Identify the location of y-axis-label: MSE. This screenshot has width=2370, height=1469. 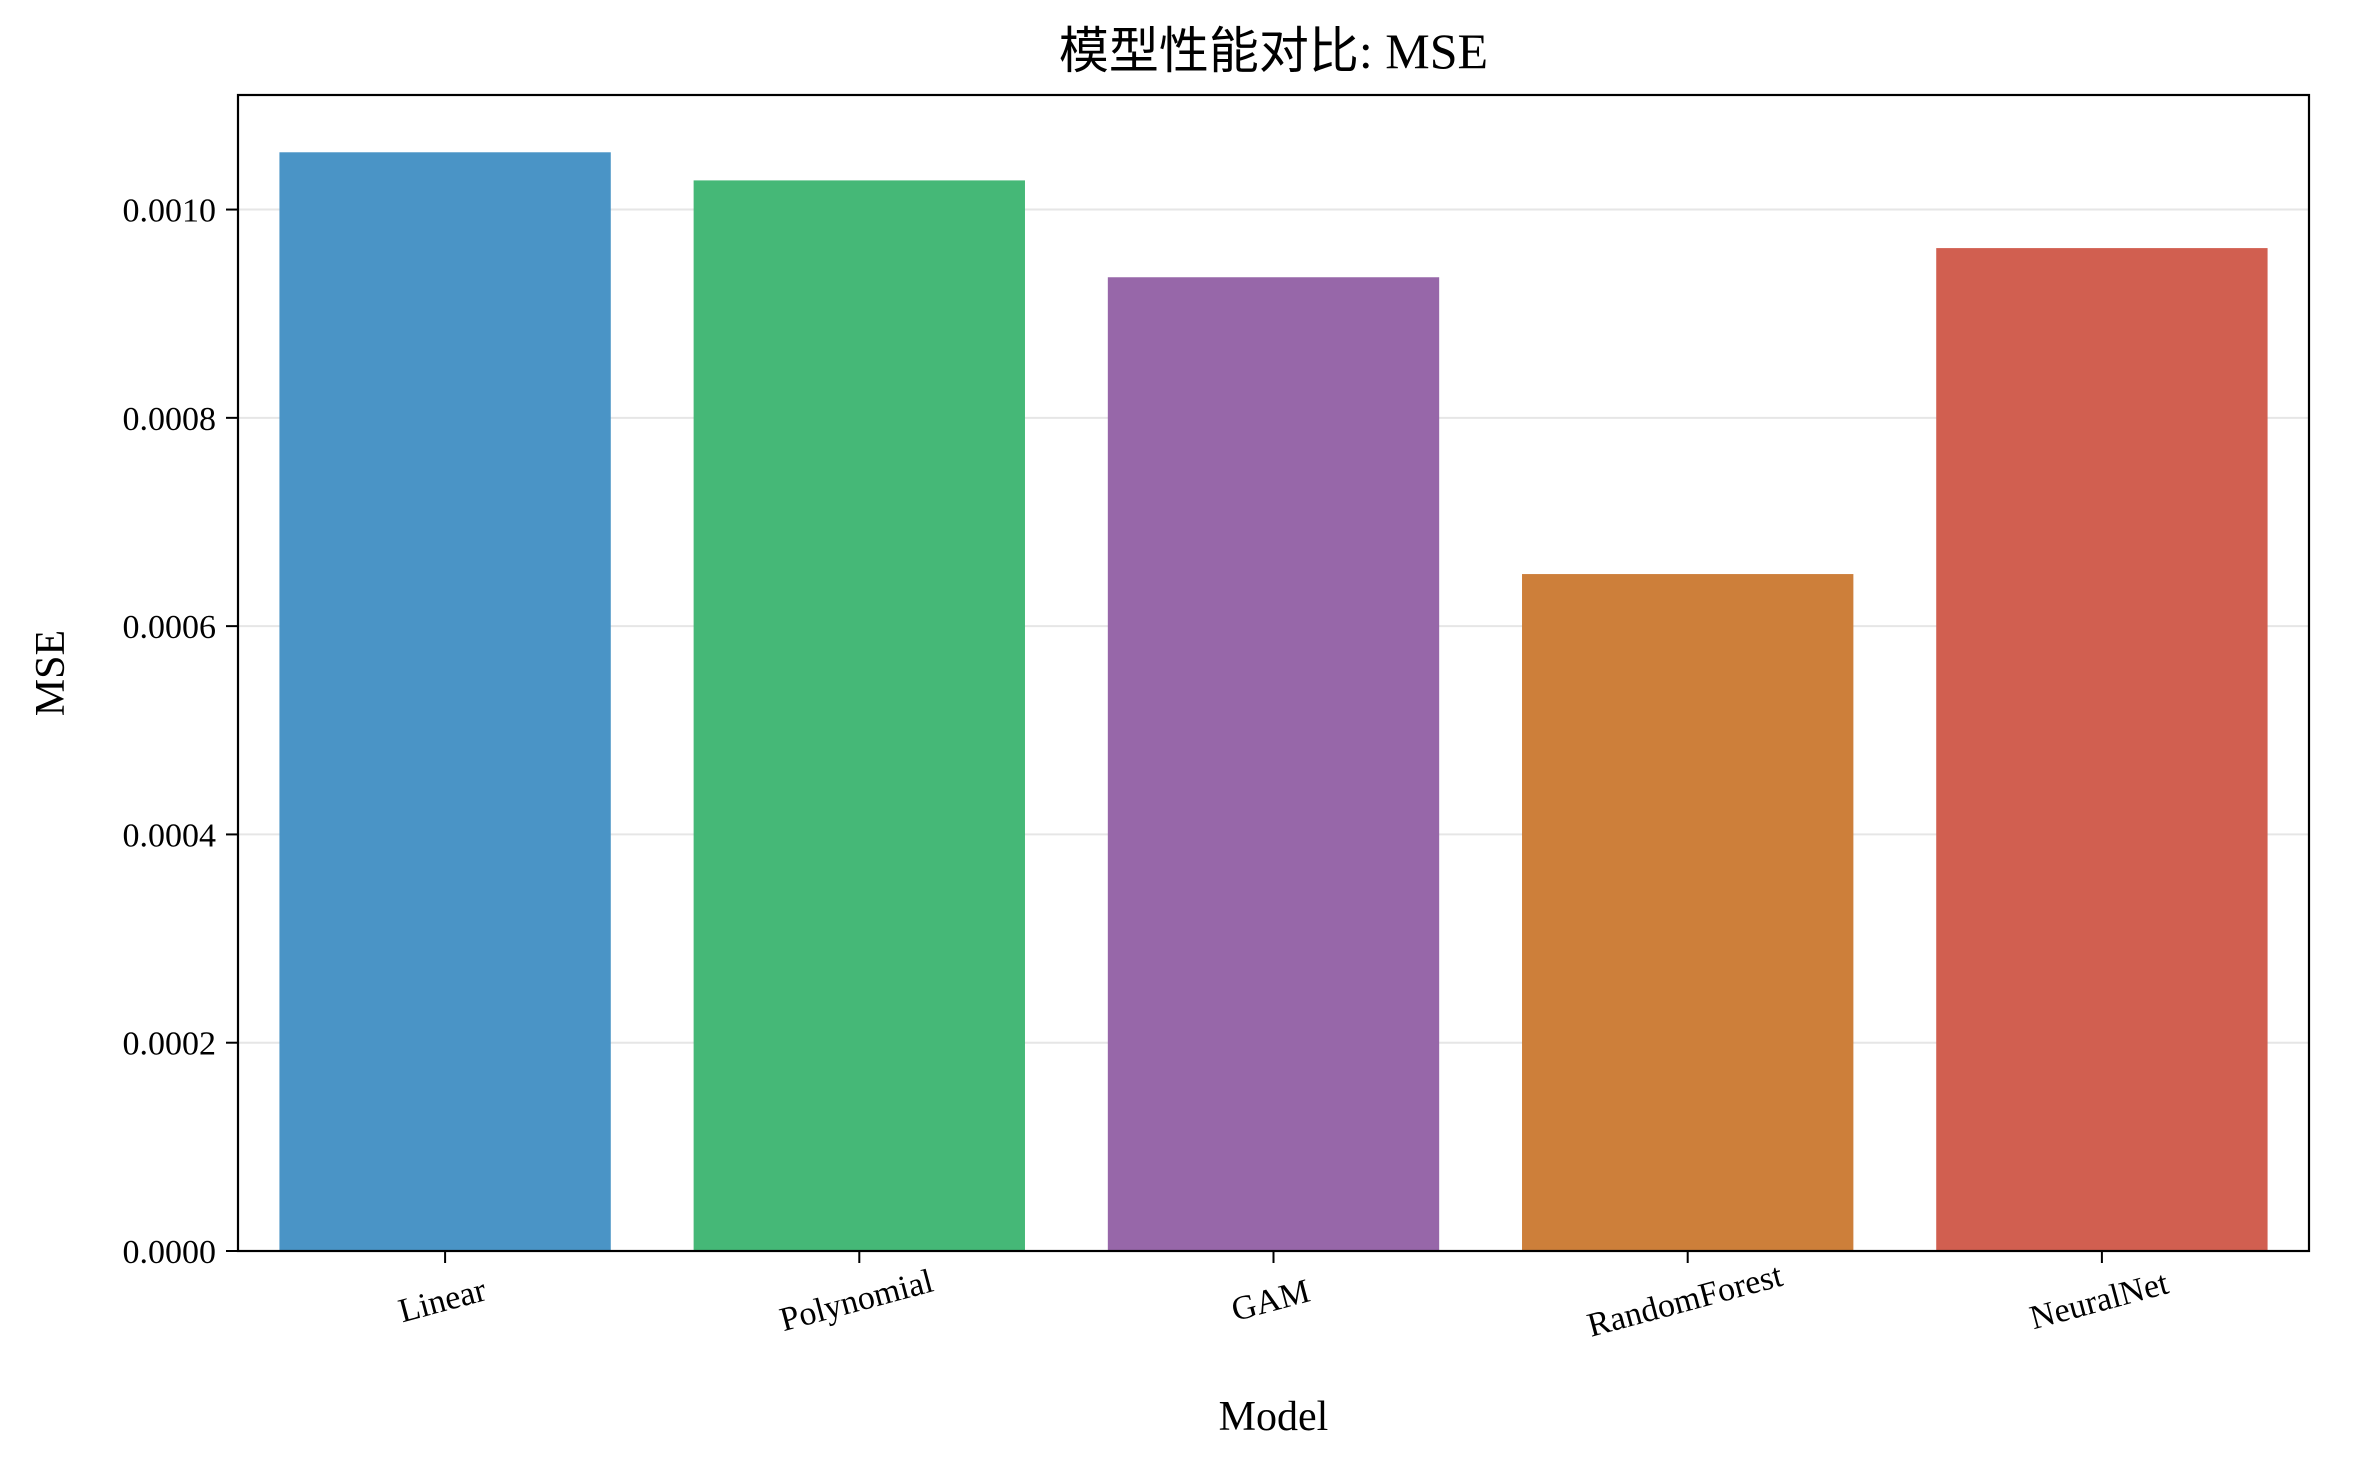
(51, 673).